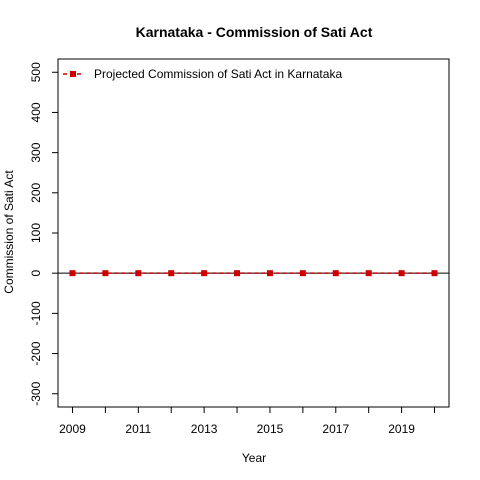 The height and width of the screenshot is (480, 480). Describe the element at coordinates (73, 74) in the screenshot. I see `legend-marker-swatch` at that location.